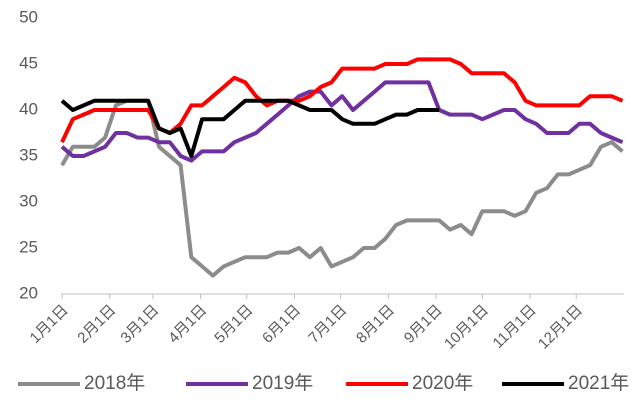 This screenshot has height=408, width=638. Describe the element at coordinates (423, 324) in the screenshot. I see `x-tick-label: 9月1日` at that location.